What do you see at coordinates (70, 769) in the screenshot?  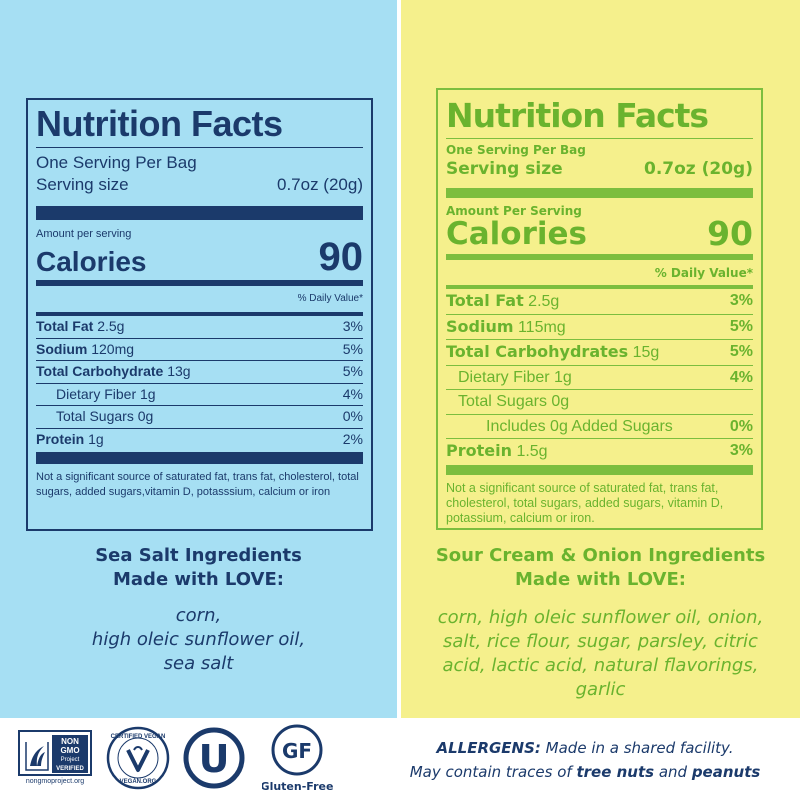 I see `nongmo-text: VERIFIED` at bounding box center [70, 769].